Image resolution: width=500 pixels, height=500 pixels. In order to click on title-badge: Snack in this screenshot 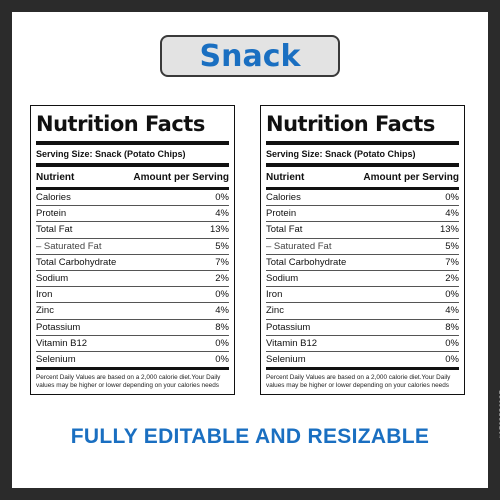, I will do `click(250, 56)`.